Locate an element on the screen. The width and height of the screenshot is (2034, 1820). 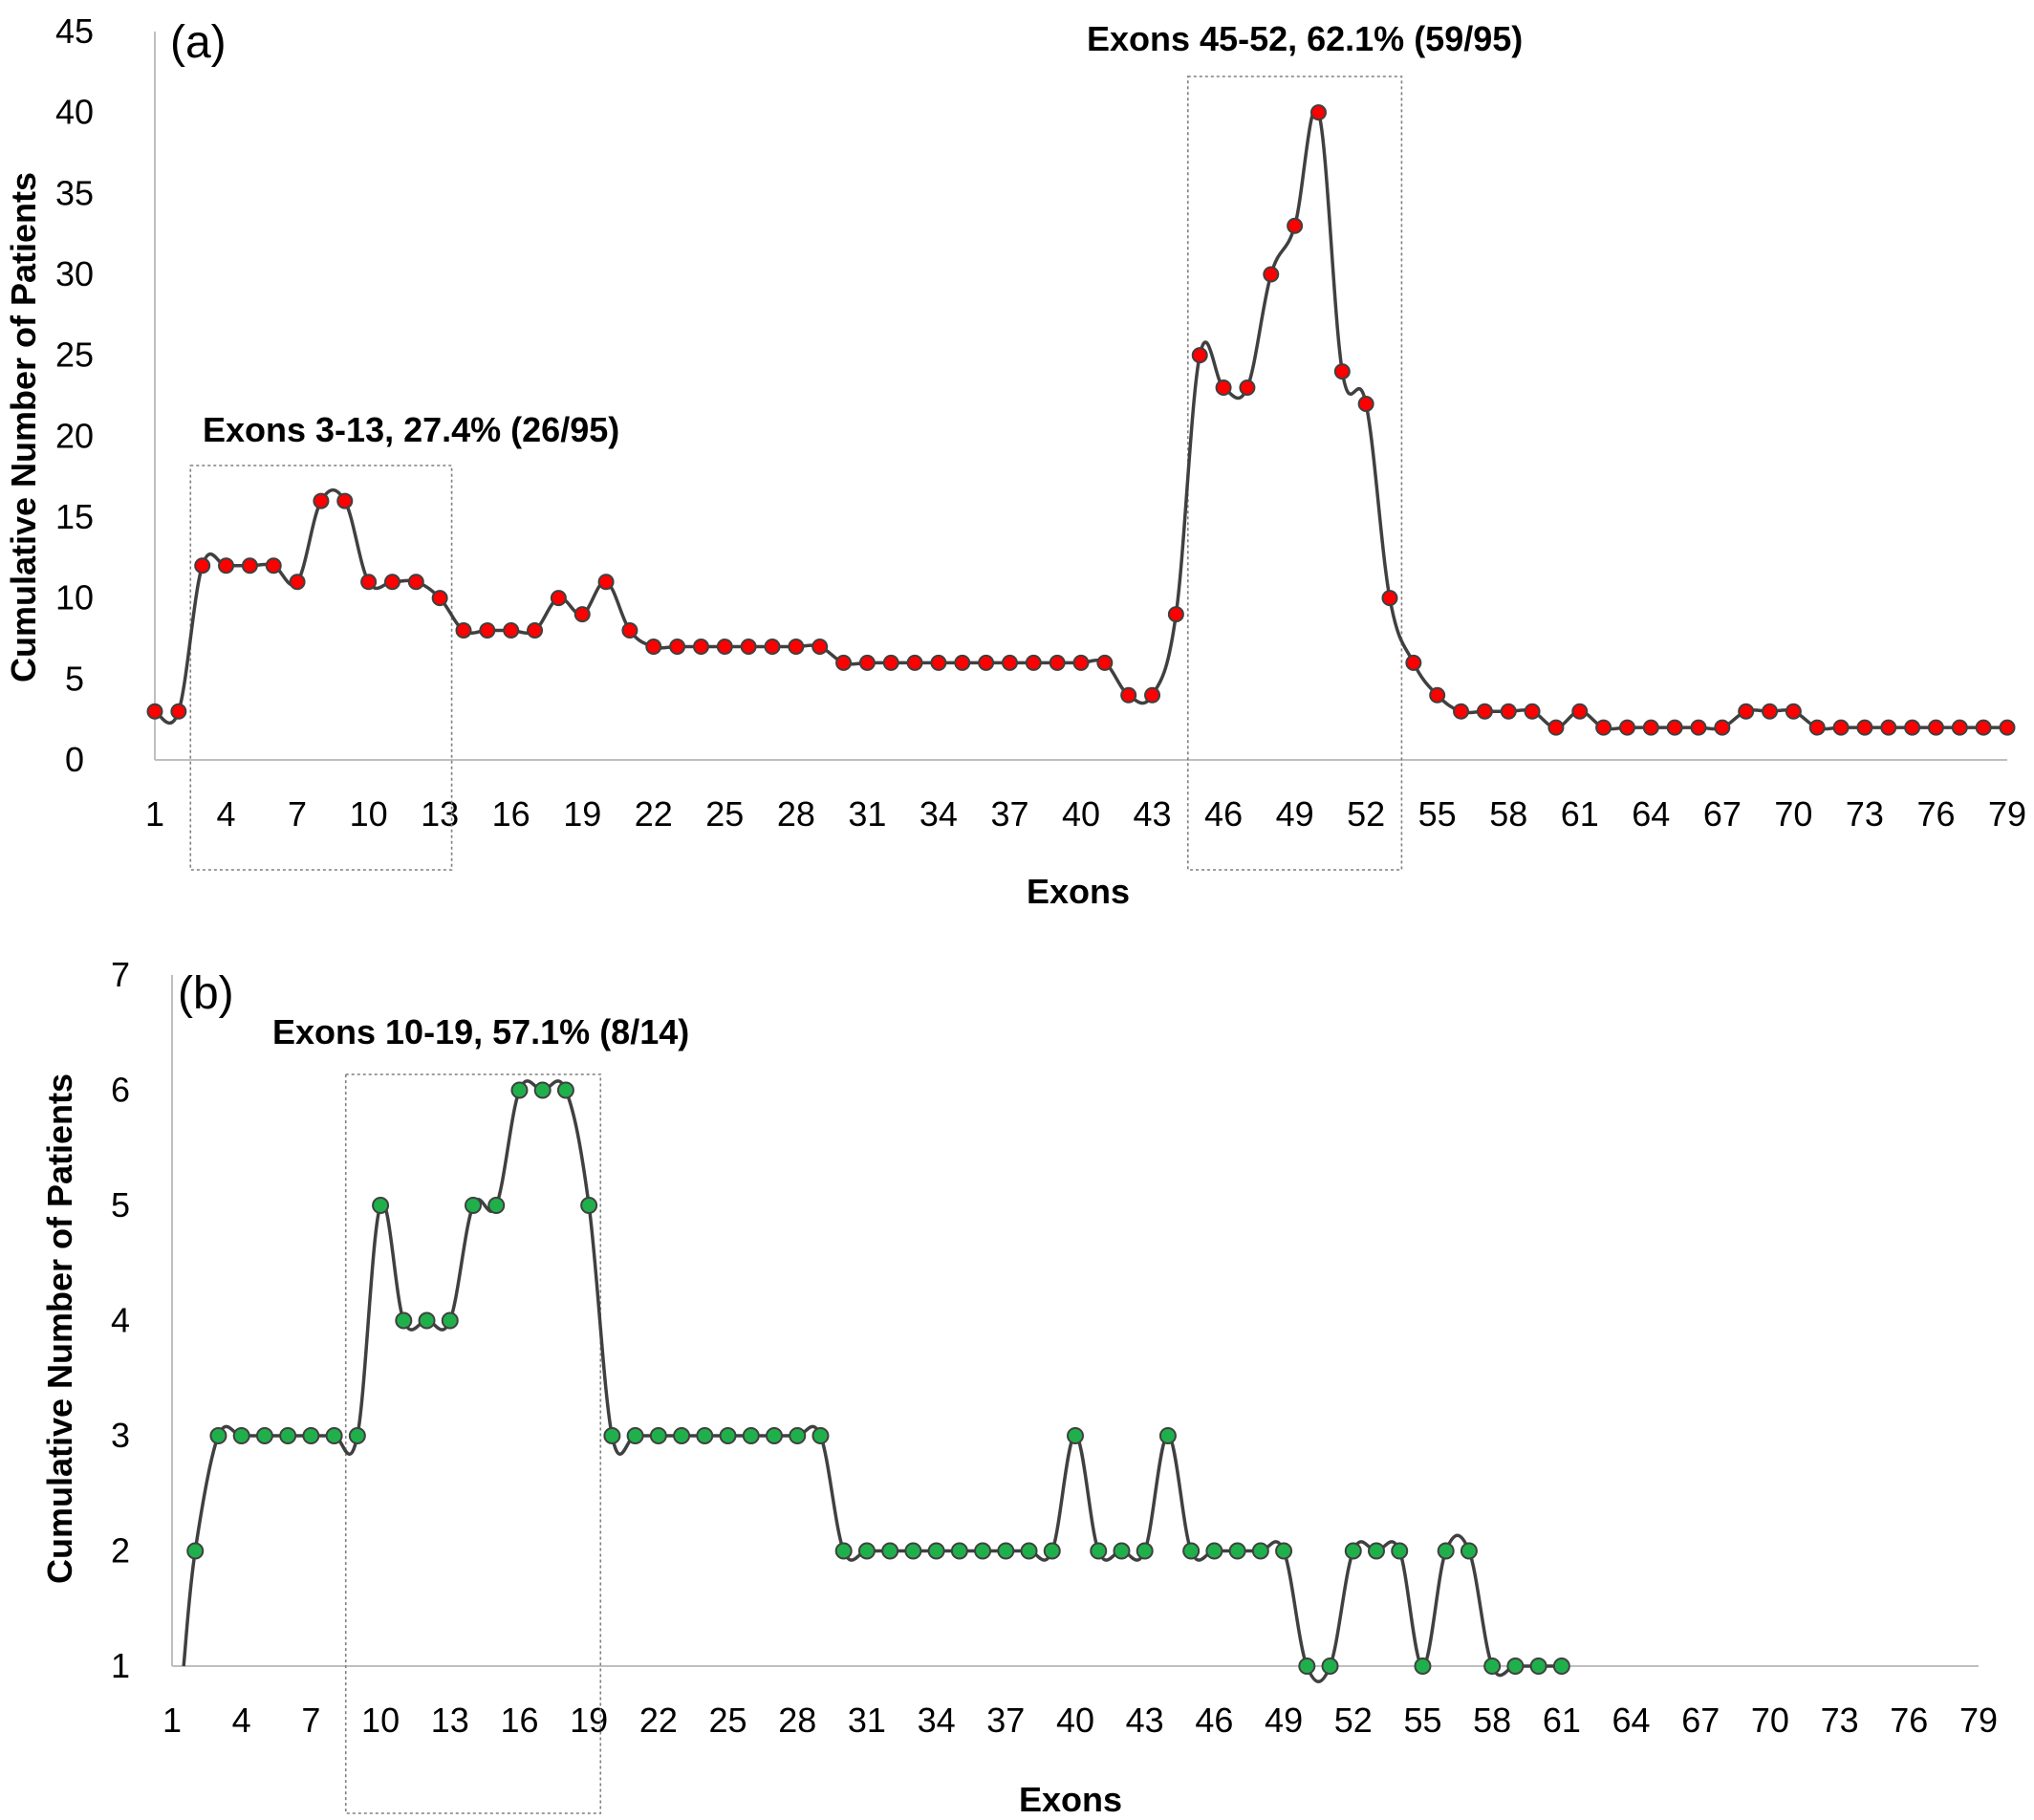
y-tick-label: 15 is located at coordinates (74, 517).